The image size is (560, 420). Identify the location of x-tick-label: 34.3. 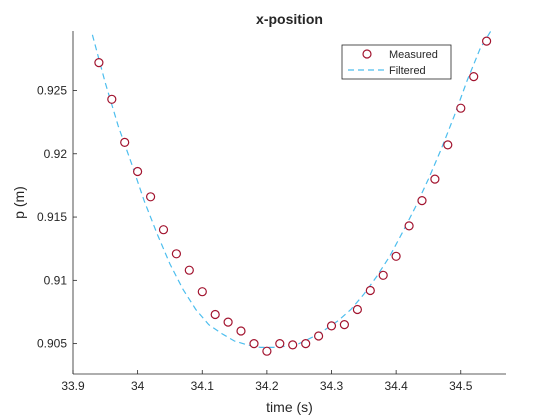
(332, 386).